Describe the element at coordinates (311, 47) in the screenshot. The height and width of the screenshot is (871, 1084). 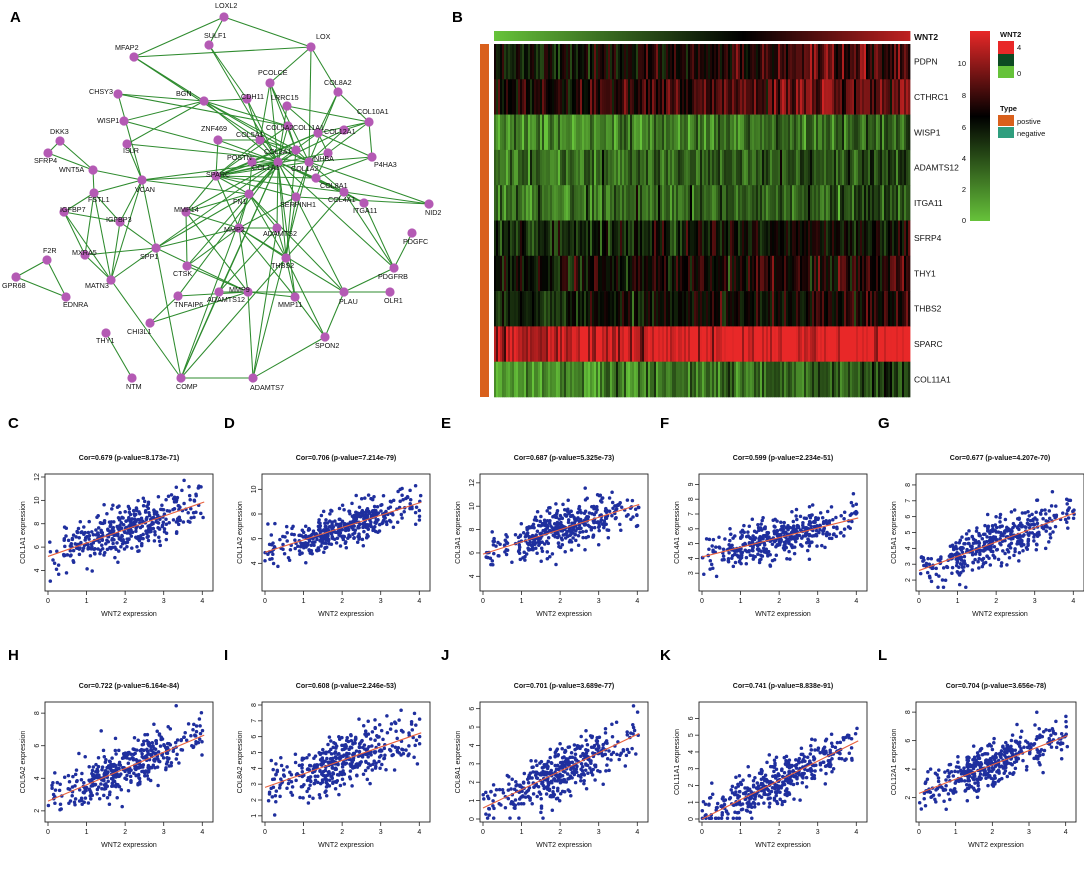
I see `network-node-lox` at that location.